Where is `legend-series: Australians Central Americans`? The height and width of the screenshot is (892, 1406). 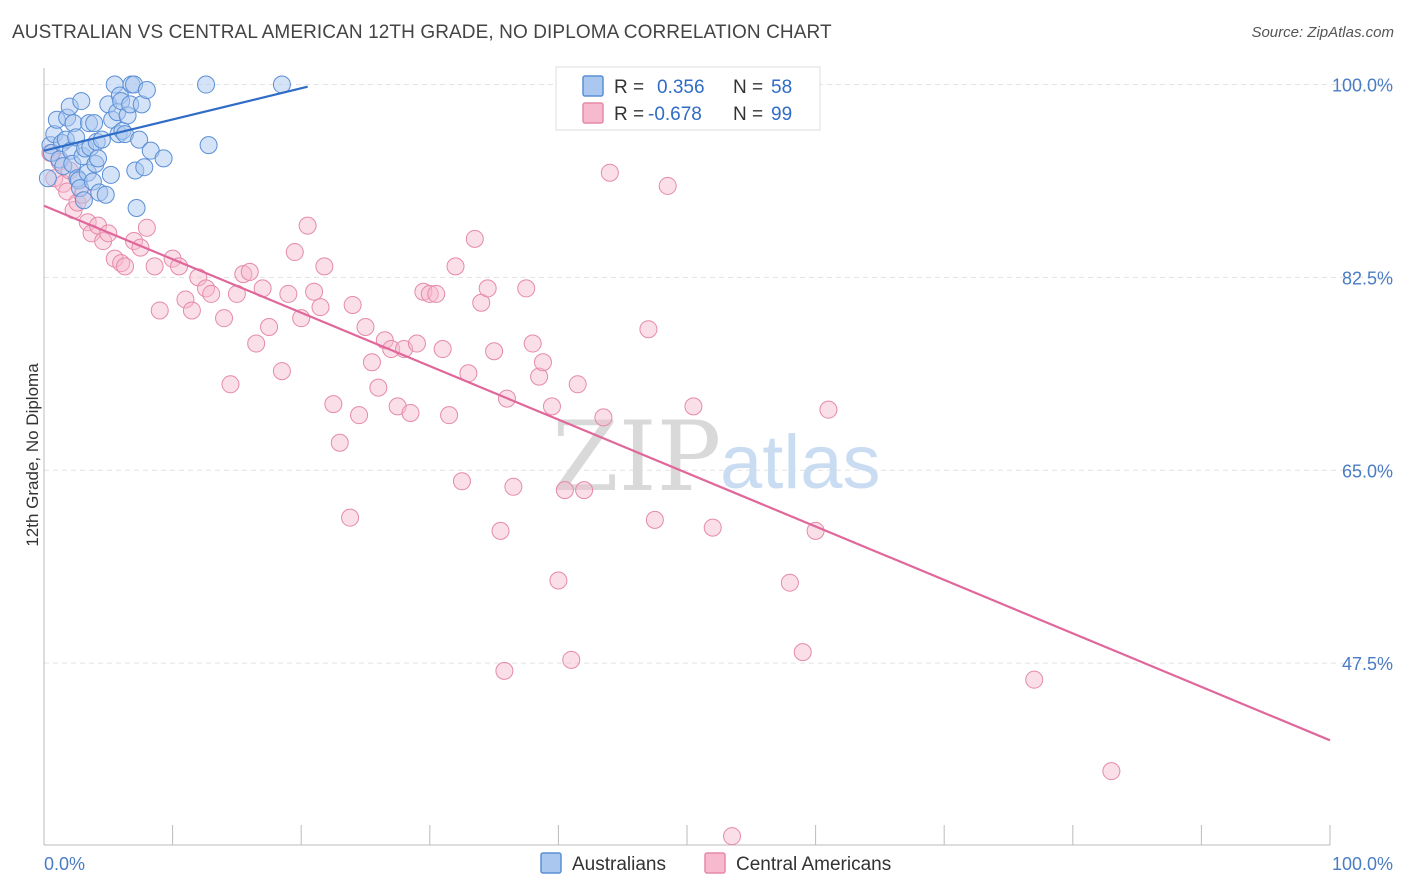 legend-series: Australians Central Americans is located at coordinates (715, 863).